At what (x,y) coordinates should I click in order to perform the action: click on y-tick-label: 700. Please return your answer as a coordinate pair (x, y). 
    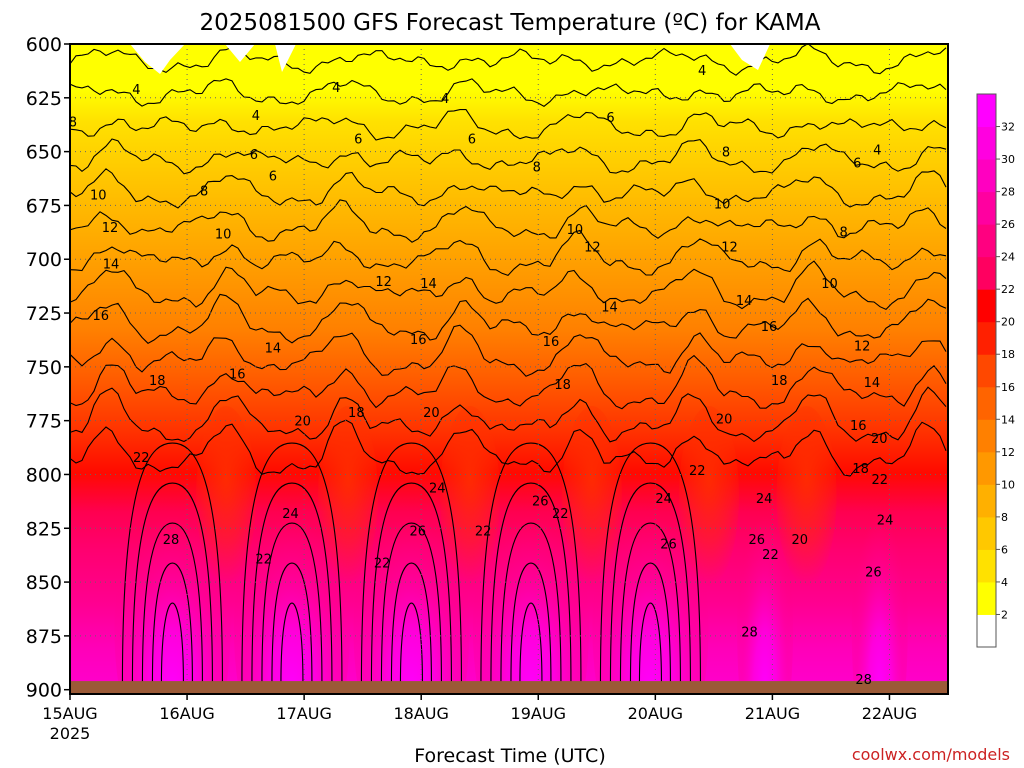
    Looking at the image, I should click on (44, 260).